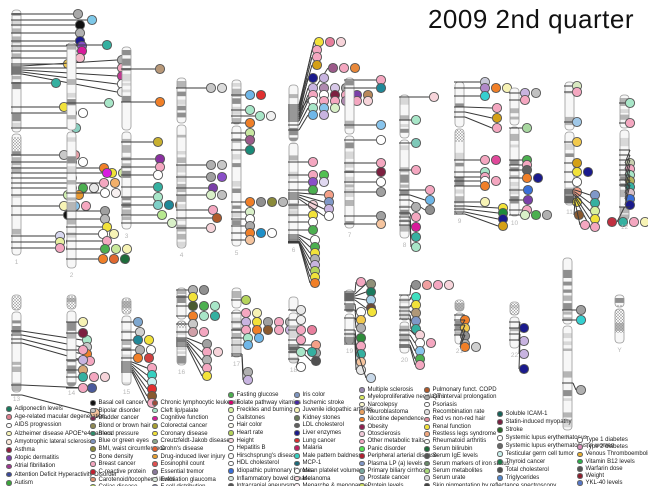 The image size is (648, 486). I want to click on chromosome-label: 5, so click(237, 253).